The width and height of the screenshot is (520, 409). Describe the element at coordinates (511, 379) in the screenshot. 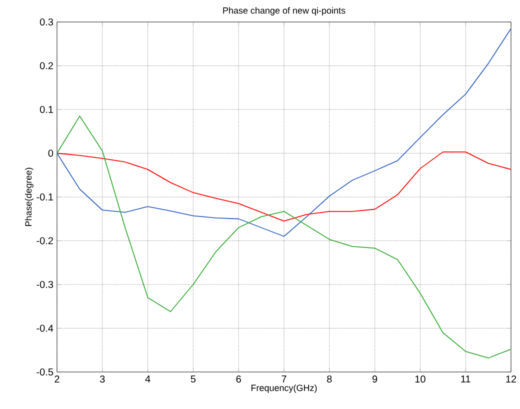

I see `x-tick-label: 12` at that location.